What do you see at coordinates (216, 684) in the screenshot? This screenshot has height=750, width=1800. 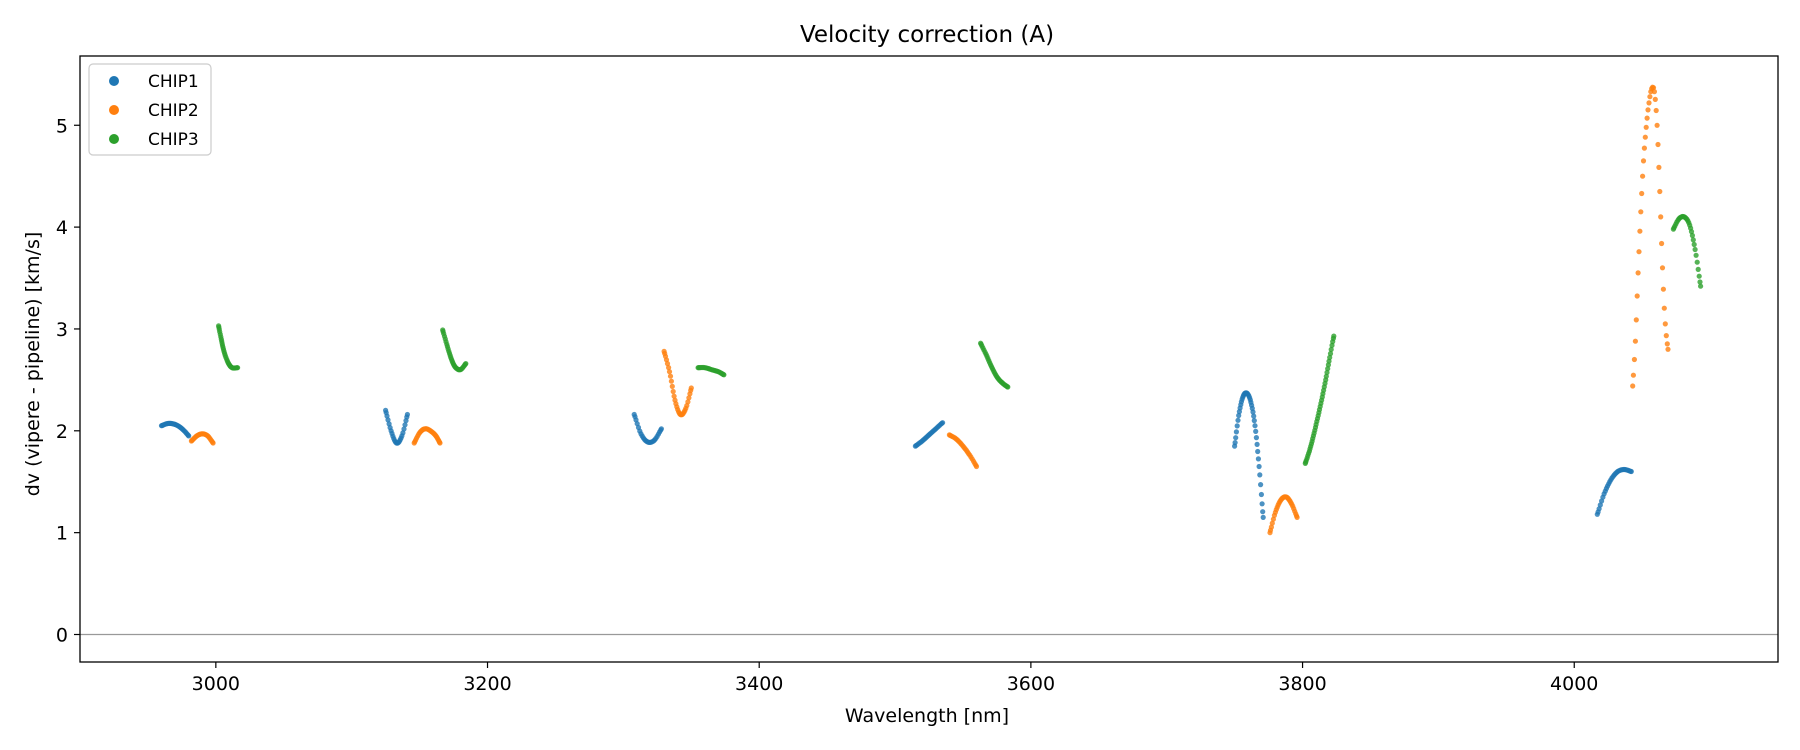 I see `x-tick-label: 3000` at bounding box center [216, 684].